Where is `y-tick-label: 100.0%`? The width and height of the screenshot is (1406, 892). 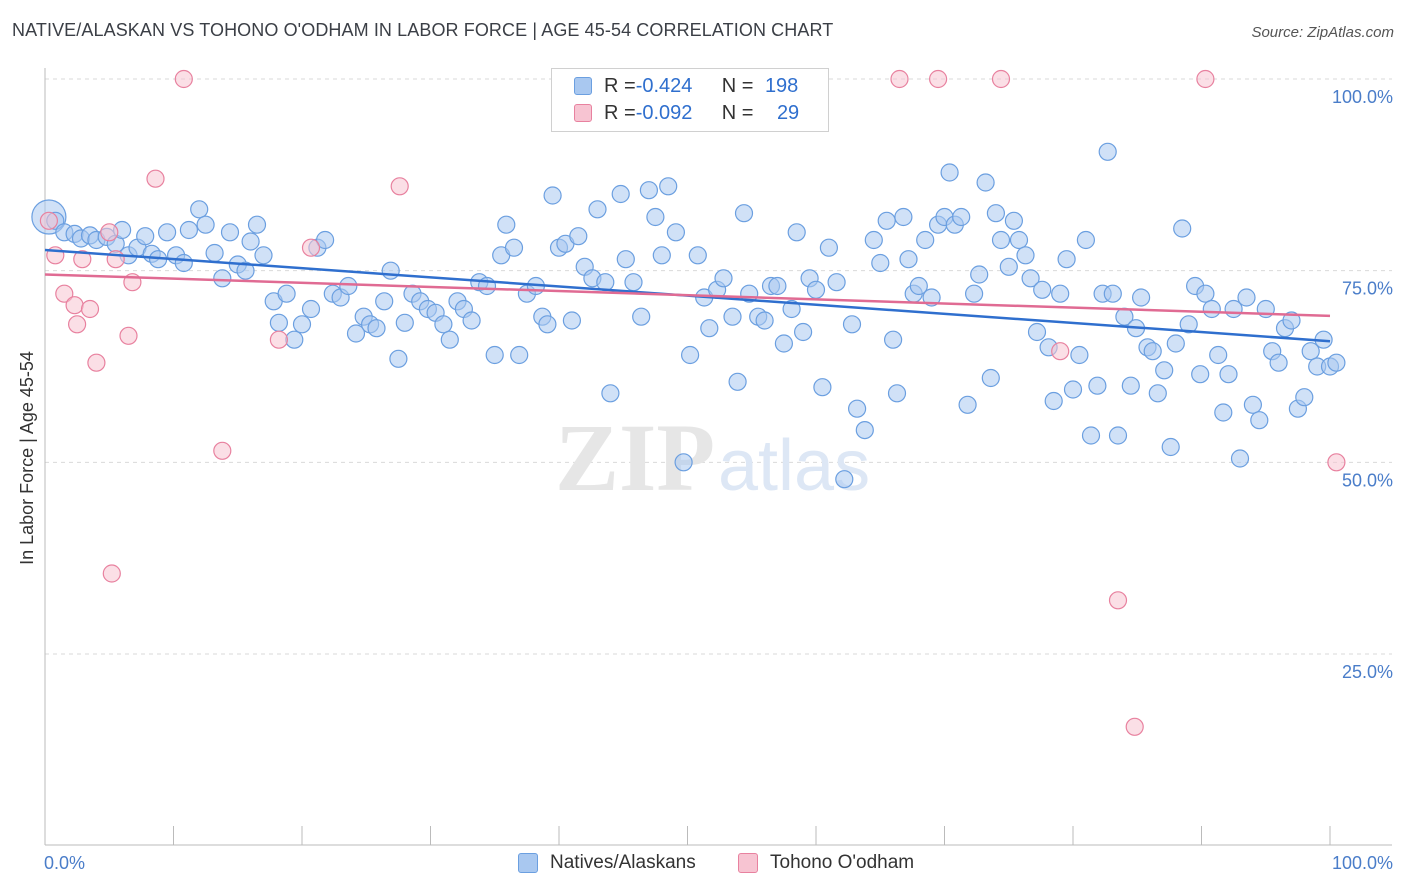
y-tick-label: 100.0% is located at coordinates (1362, 97).